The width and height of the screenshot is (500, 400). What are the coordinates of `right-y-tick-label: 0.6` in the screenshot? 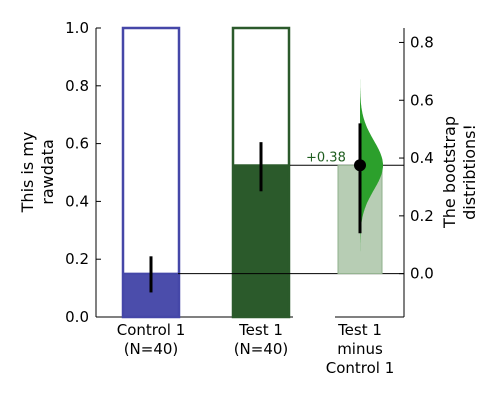 It's located at (422, 100).